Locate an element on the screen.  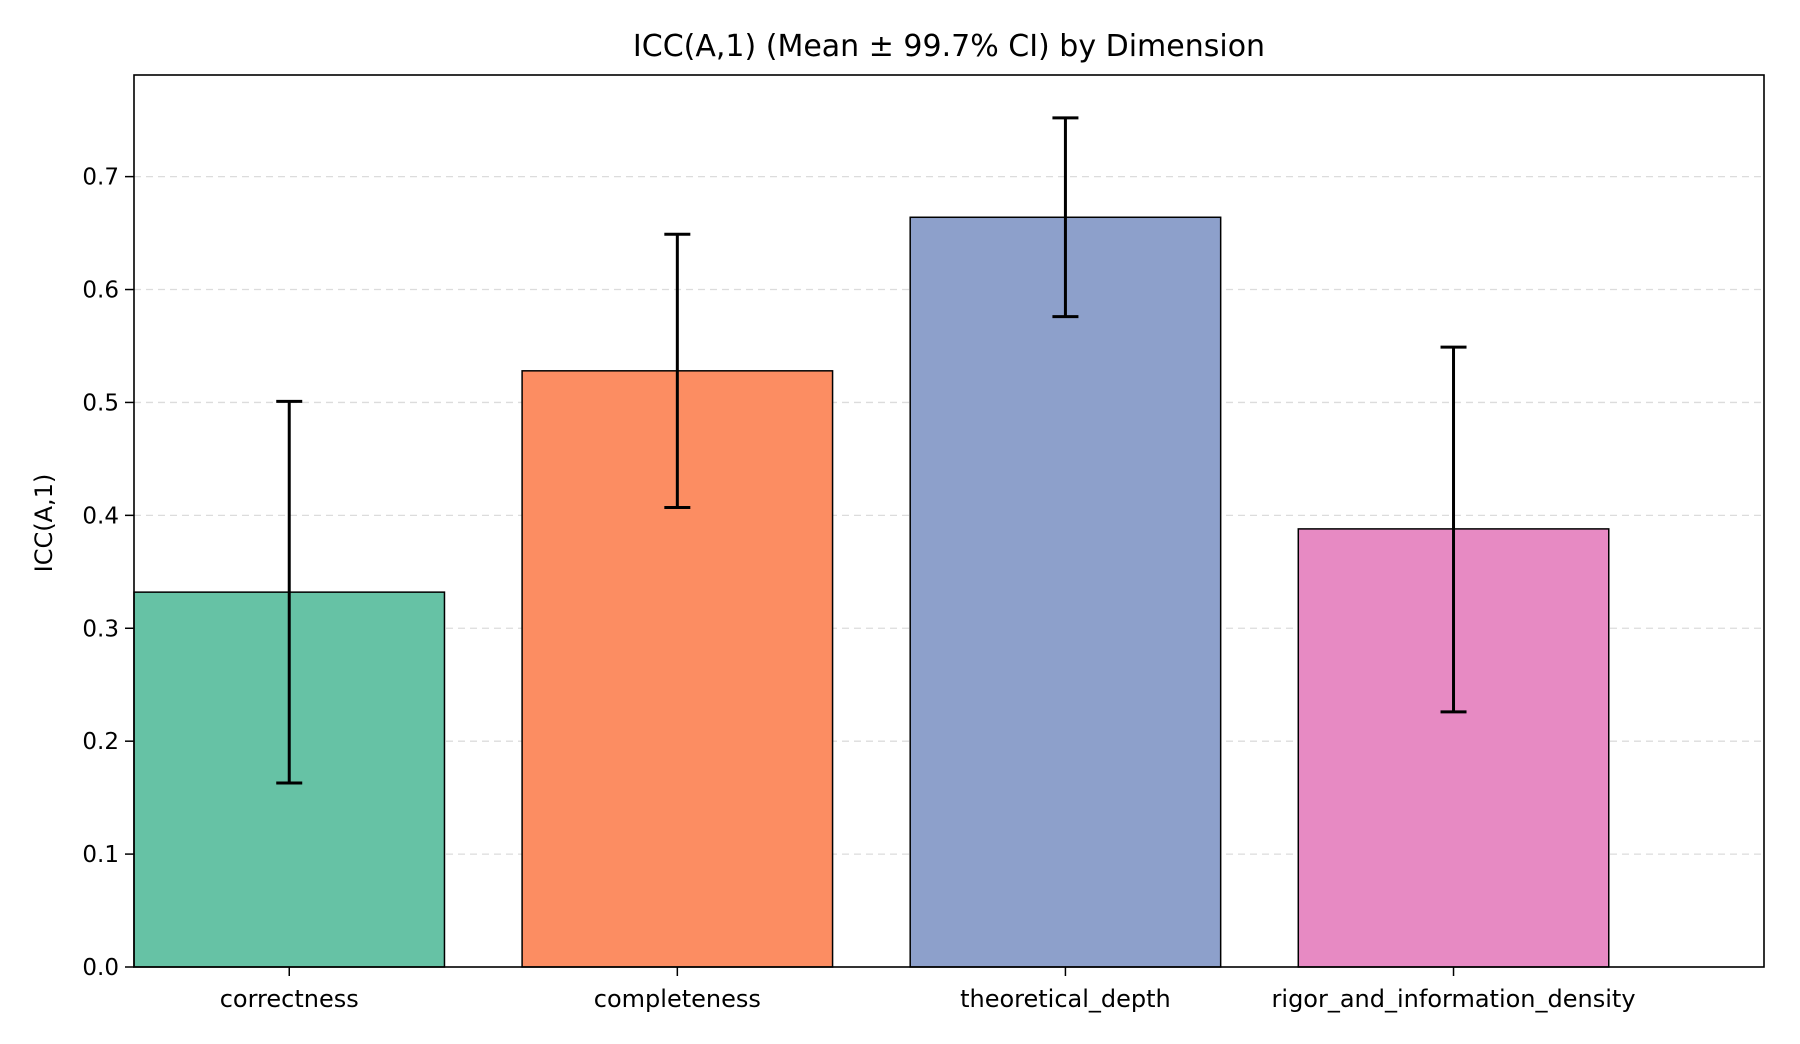
x-tick-label-theoretical_depth: theoretical_depth is located at coordinates (1065, 999).